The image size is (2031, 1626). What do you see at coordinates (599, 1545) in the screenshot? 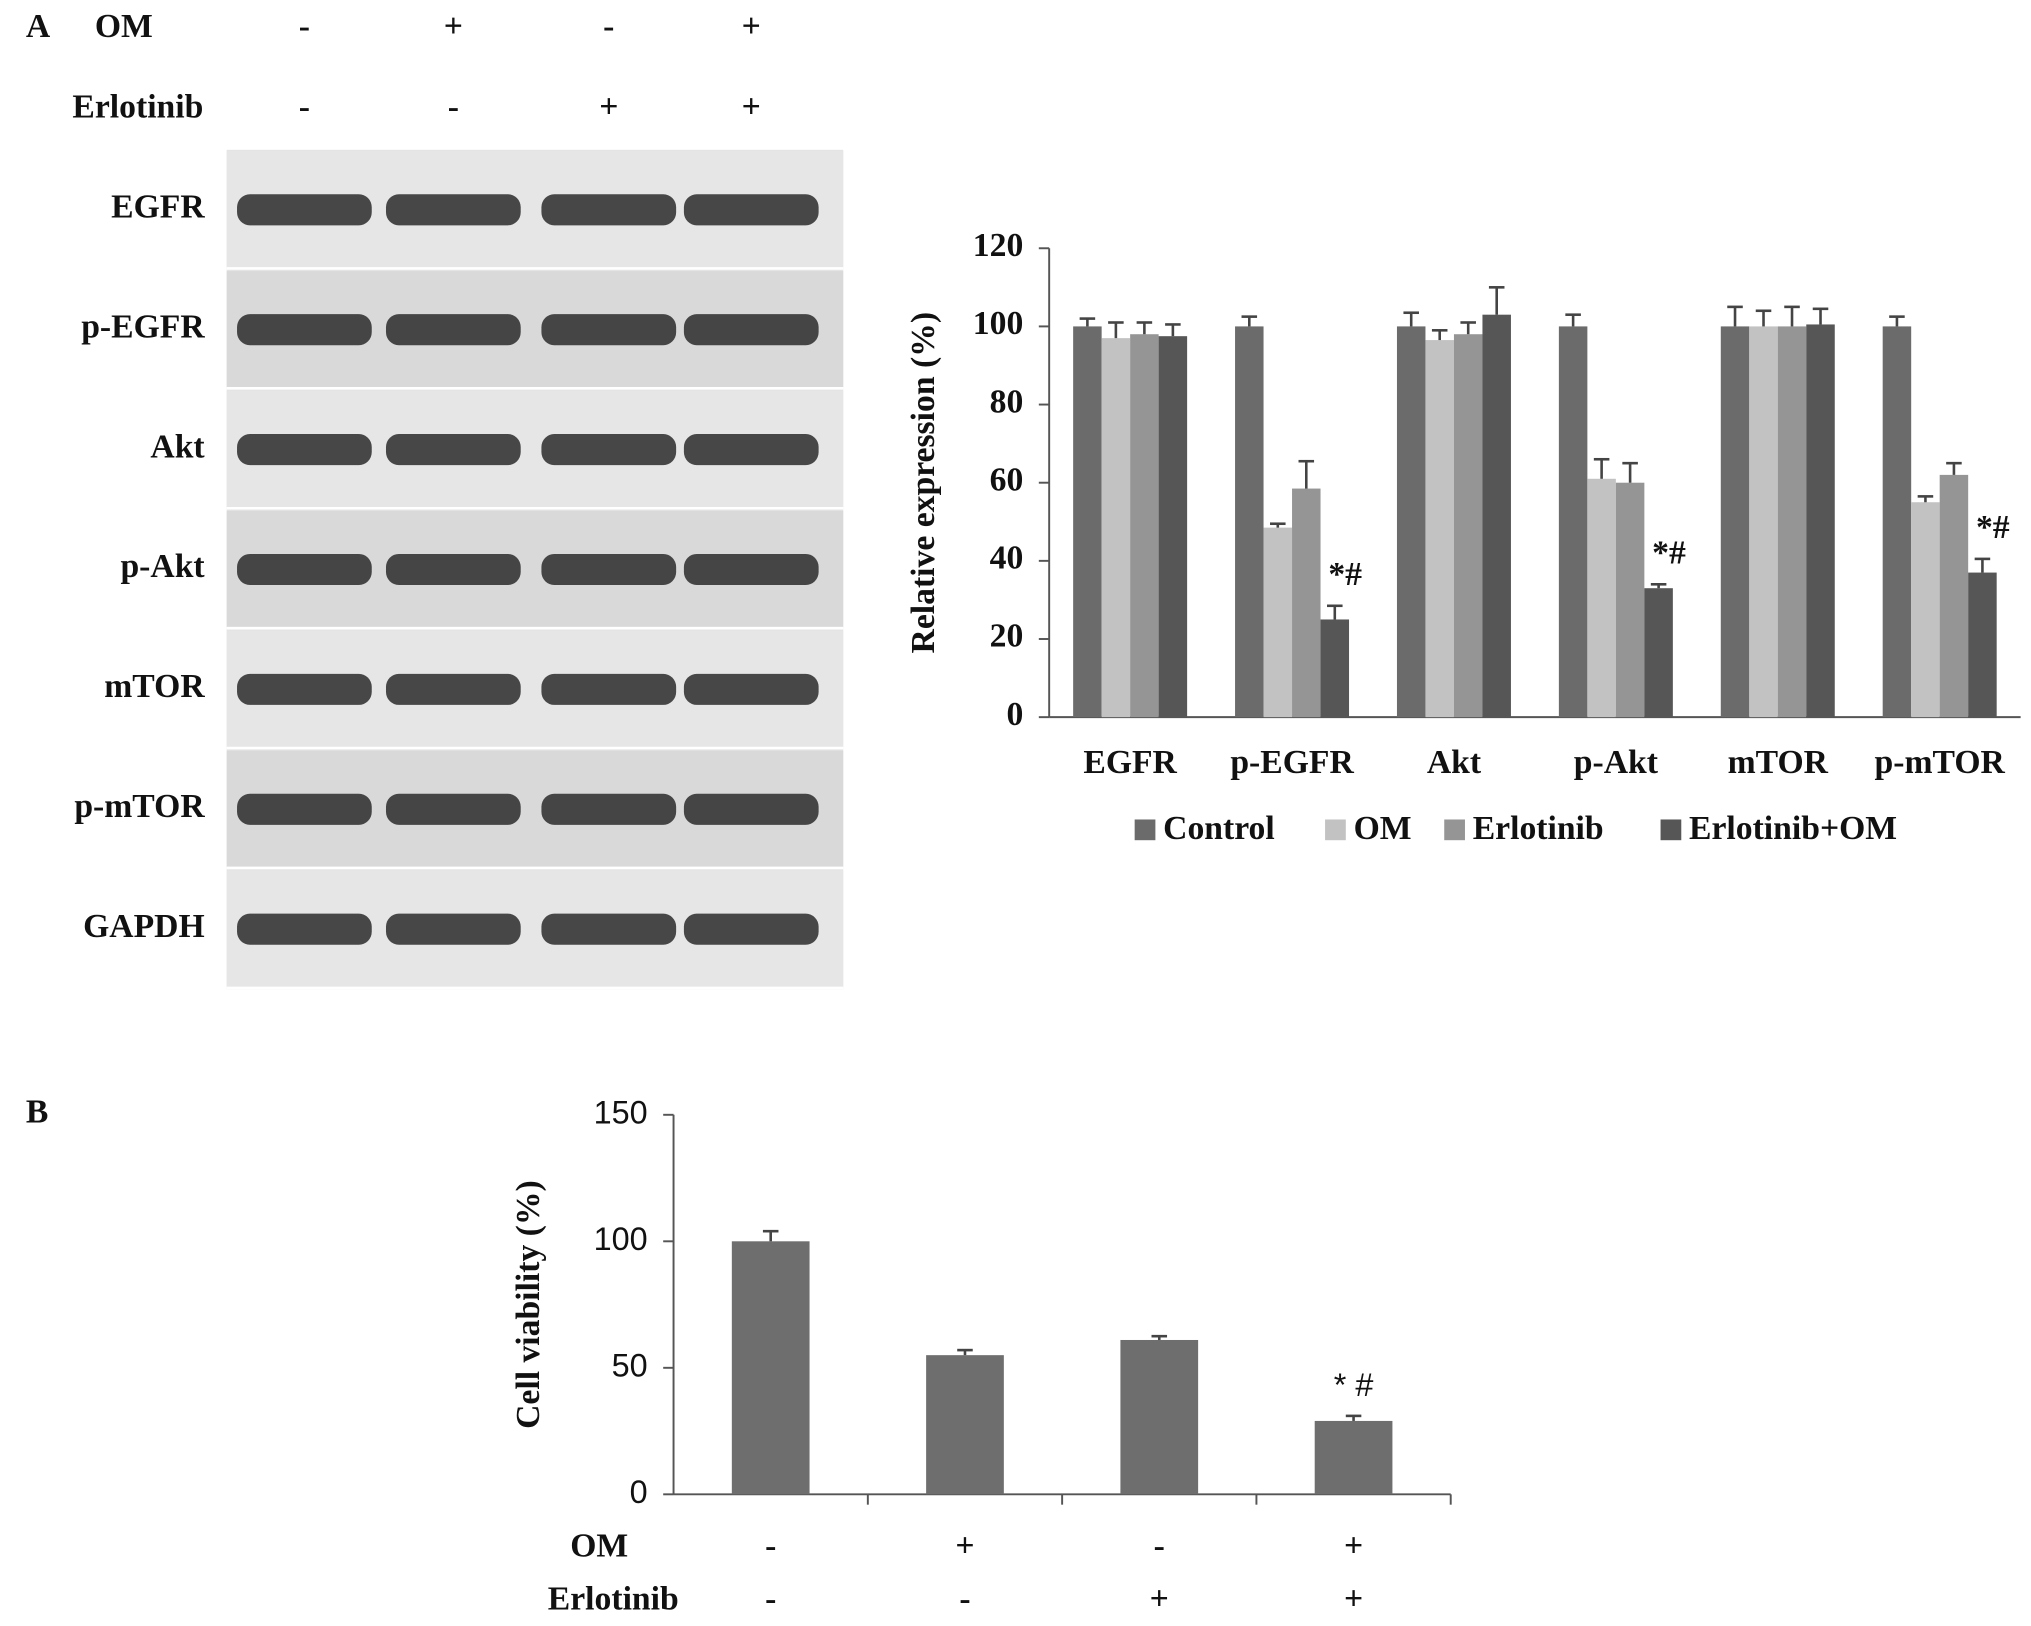
I see `condition-label: OM` at bounding box center [599, 1545].